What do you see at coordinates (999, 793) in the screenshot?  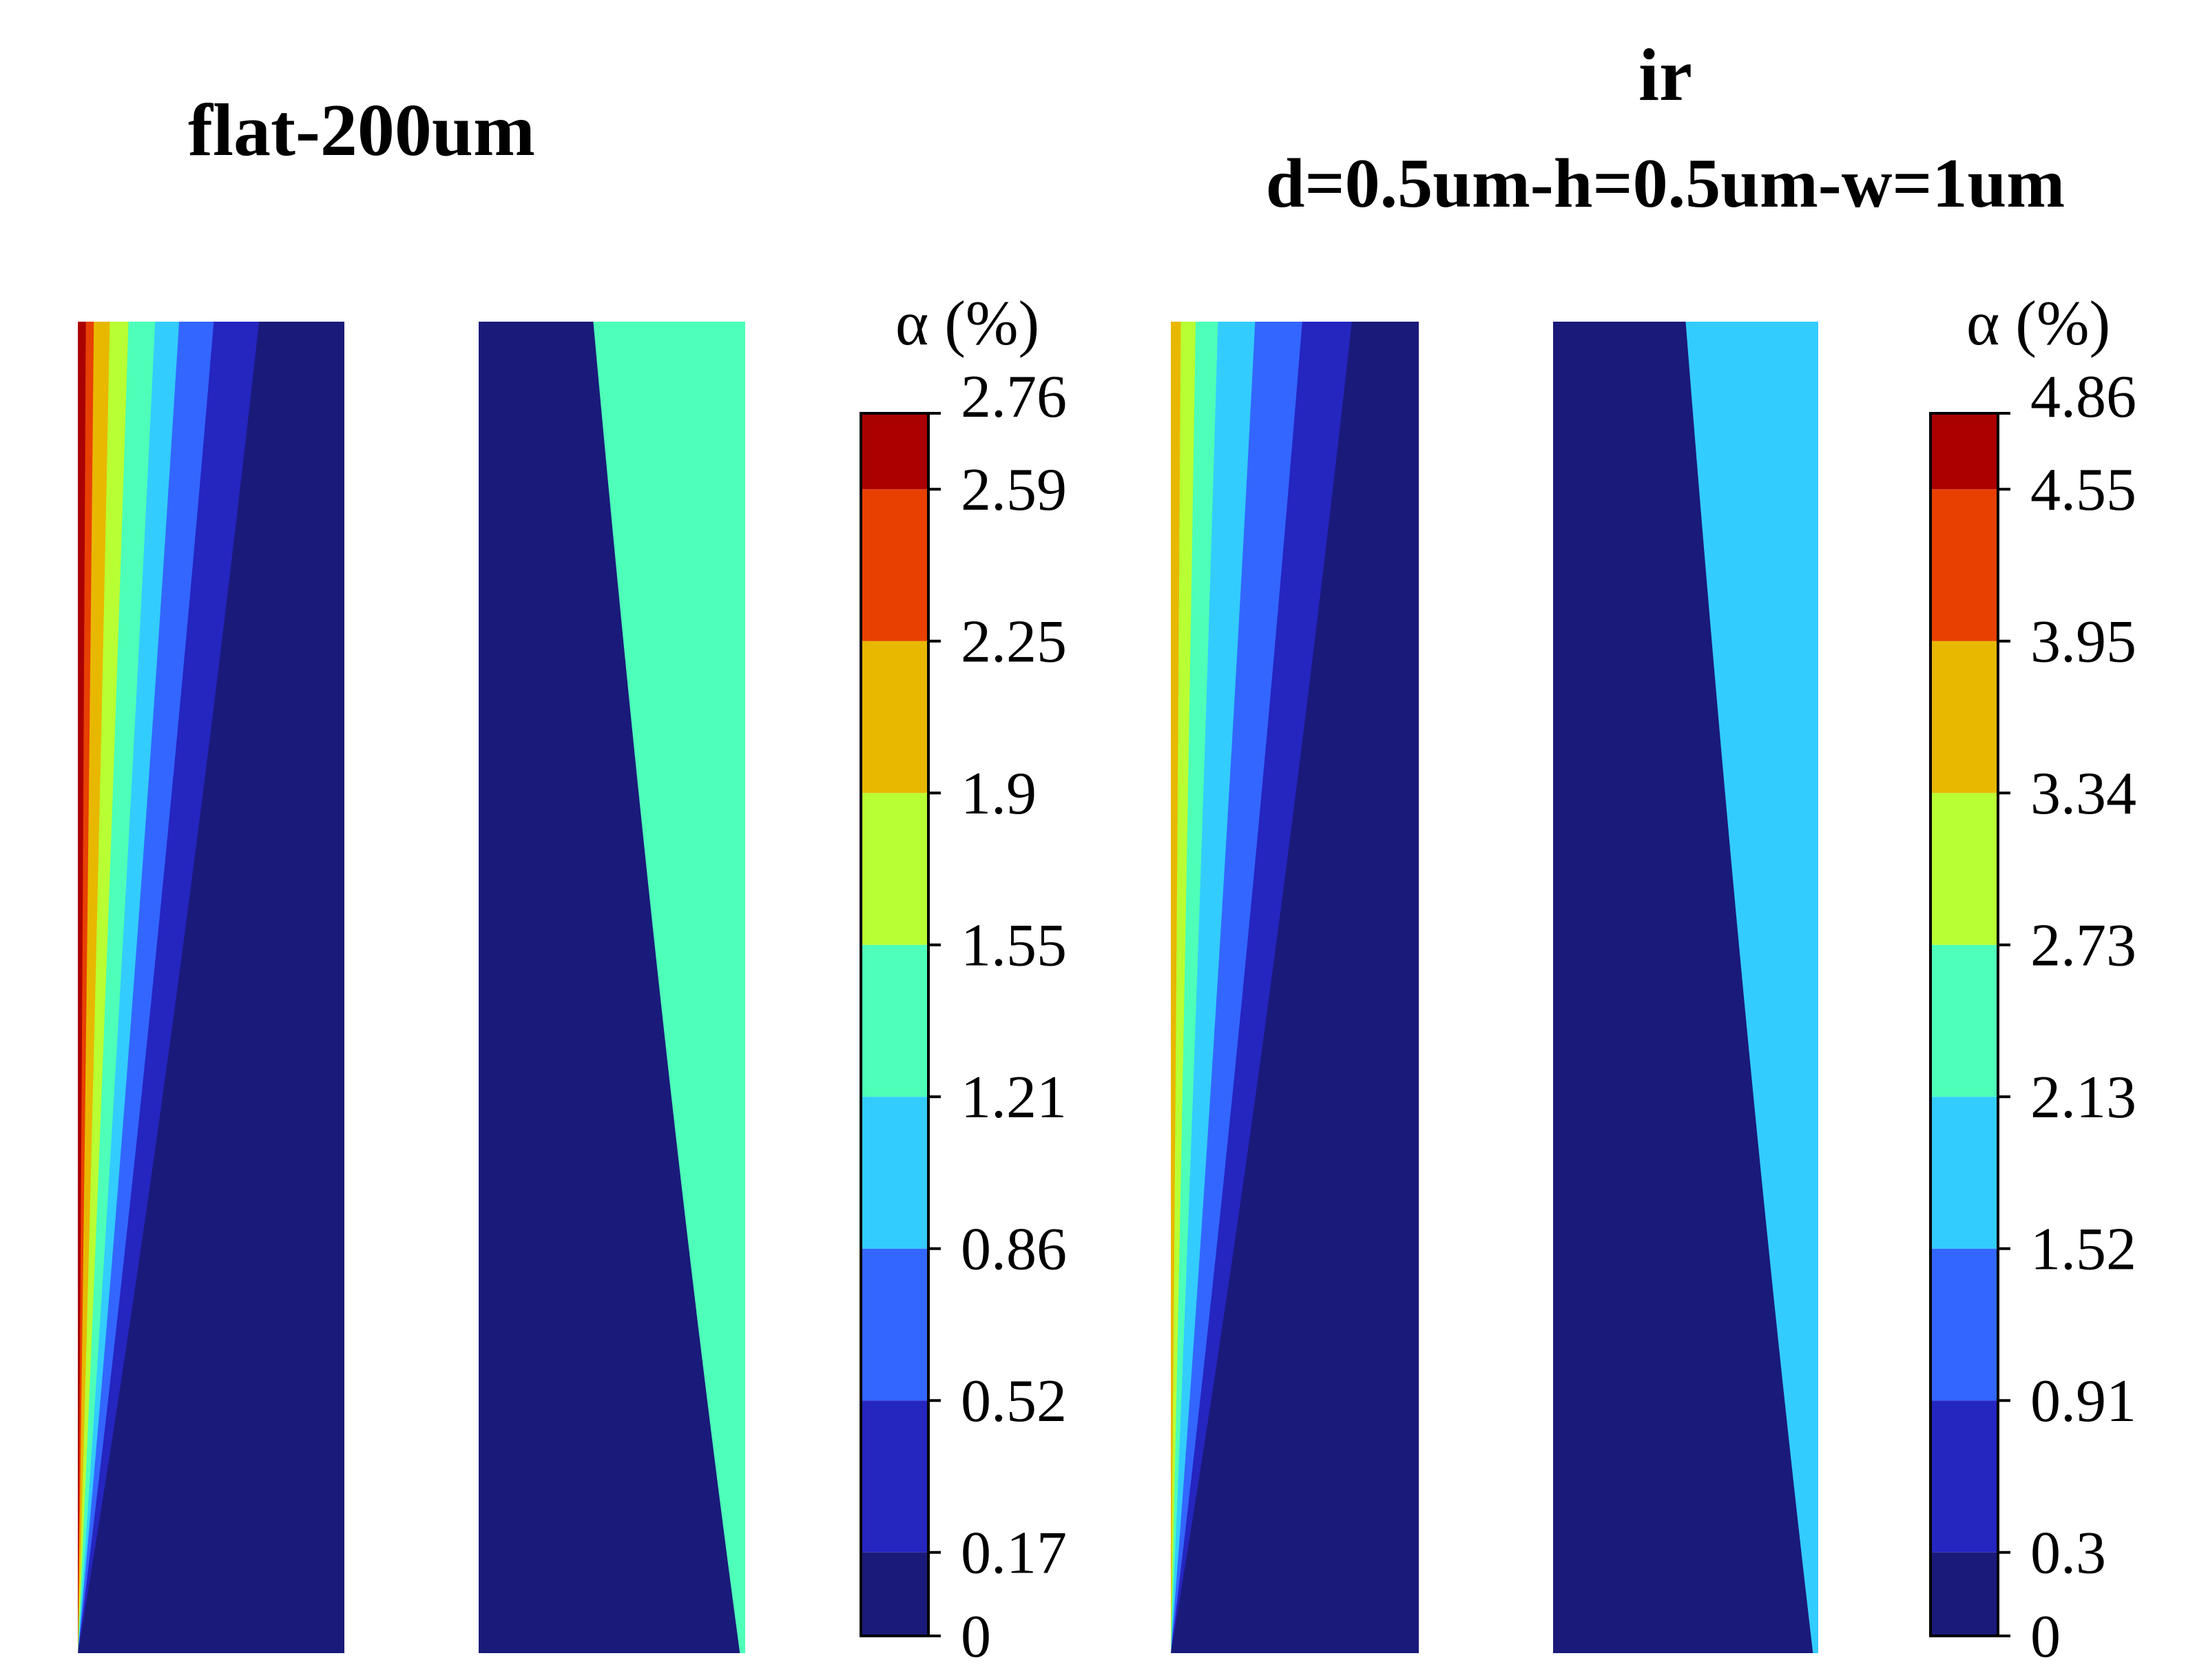 I see `colorbar-tick-label: 1.9` at bounding box center [999, 793].